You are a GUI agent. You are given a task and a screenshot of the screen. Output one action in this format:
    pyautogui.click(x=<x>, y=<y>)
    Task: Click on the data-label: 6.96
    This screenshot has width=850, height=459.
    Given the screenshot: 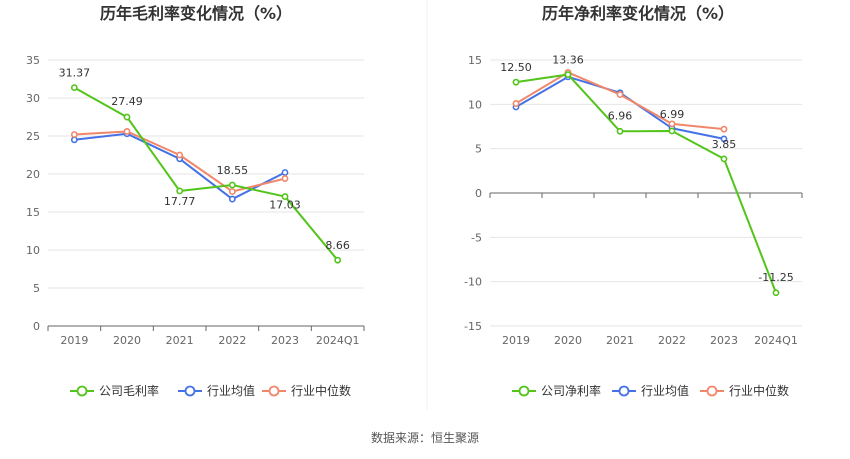 What is the action you would take?
    pyautogui.click(x=620, y=115)
    